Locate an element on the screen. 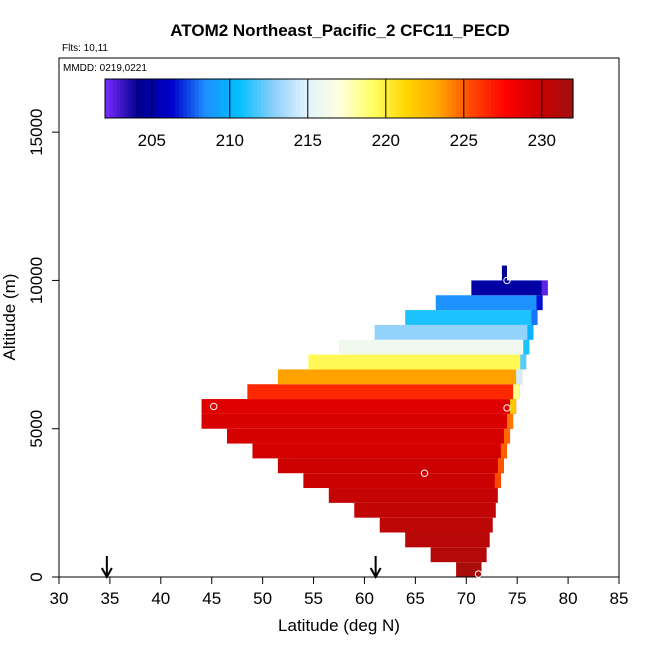 This screenshot has height=655, width=650. x-tick-label: 65 is located at coordinates (415, 598).